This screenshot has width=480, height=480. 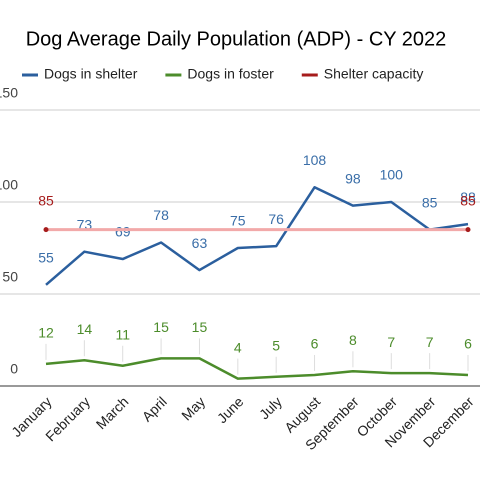 What do you see at coordinates (123, 232) in the screenshot?
I see `data-label: 69` at bounding box center [123, 232].